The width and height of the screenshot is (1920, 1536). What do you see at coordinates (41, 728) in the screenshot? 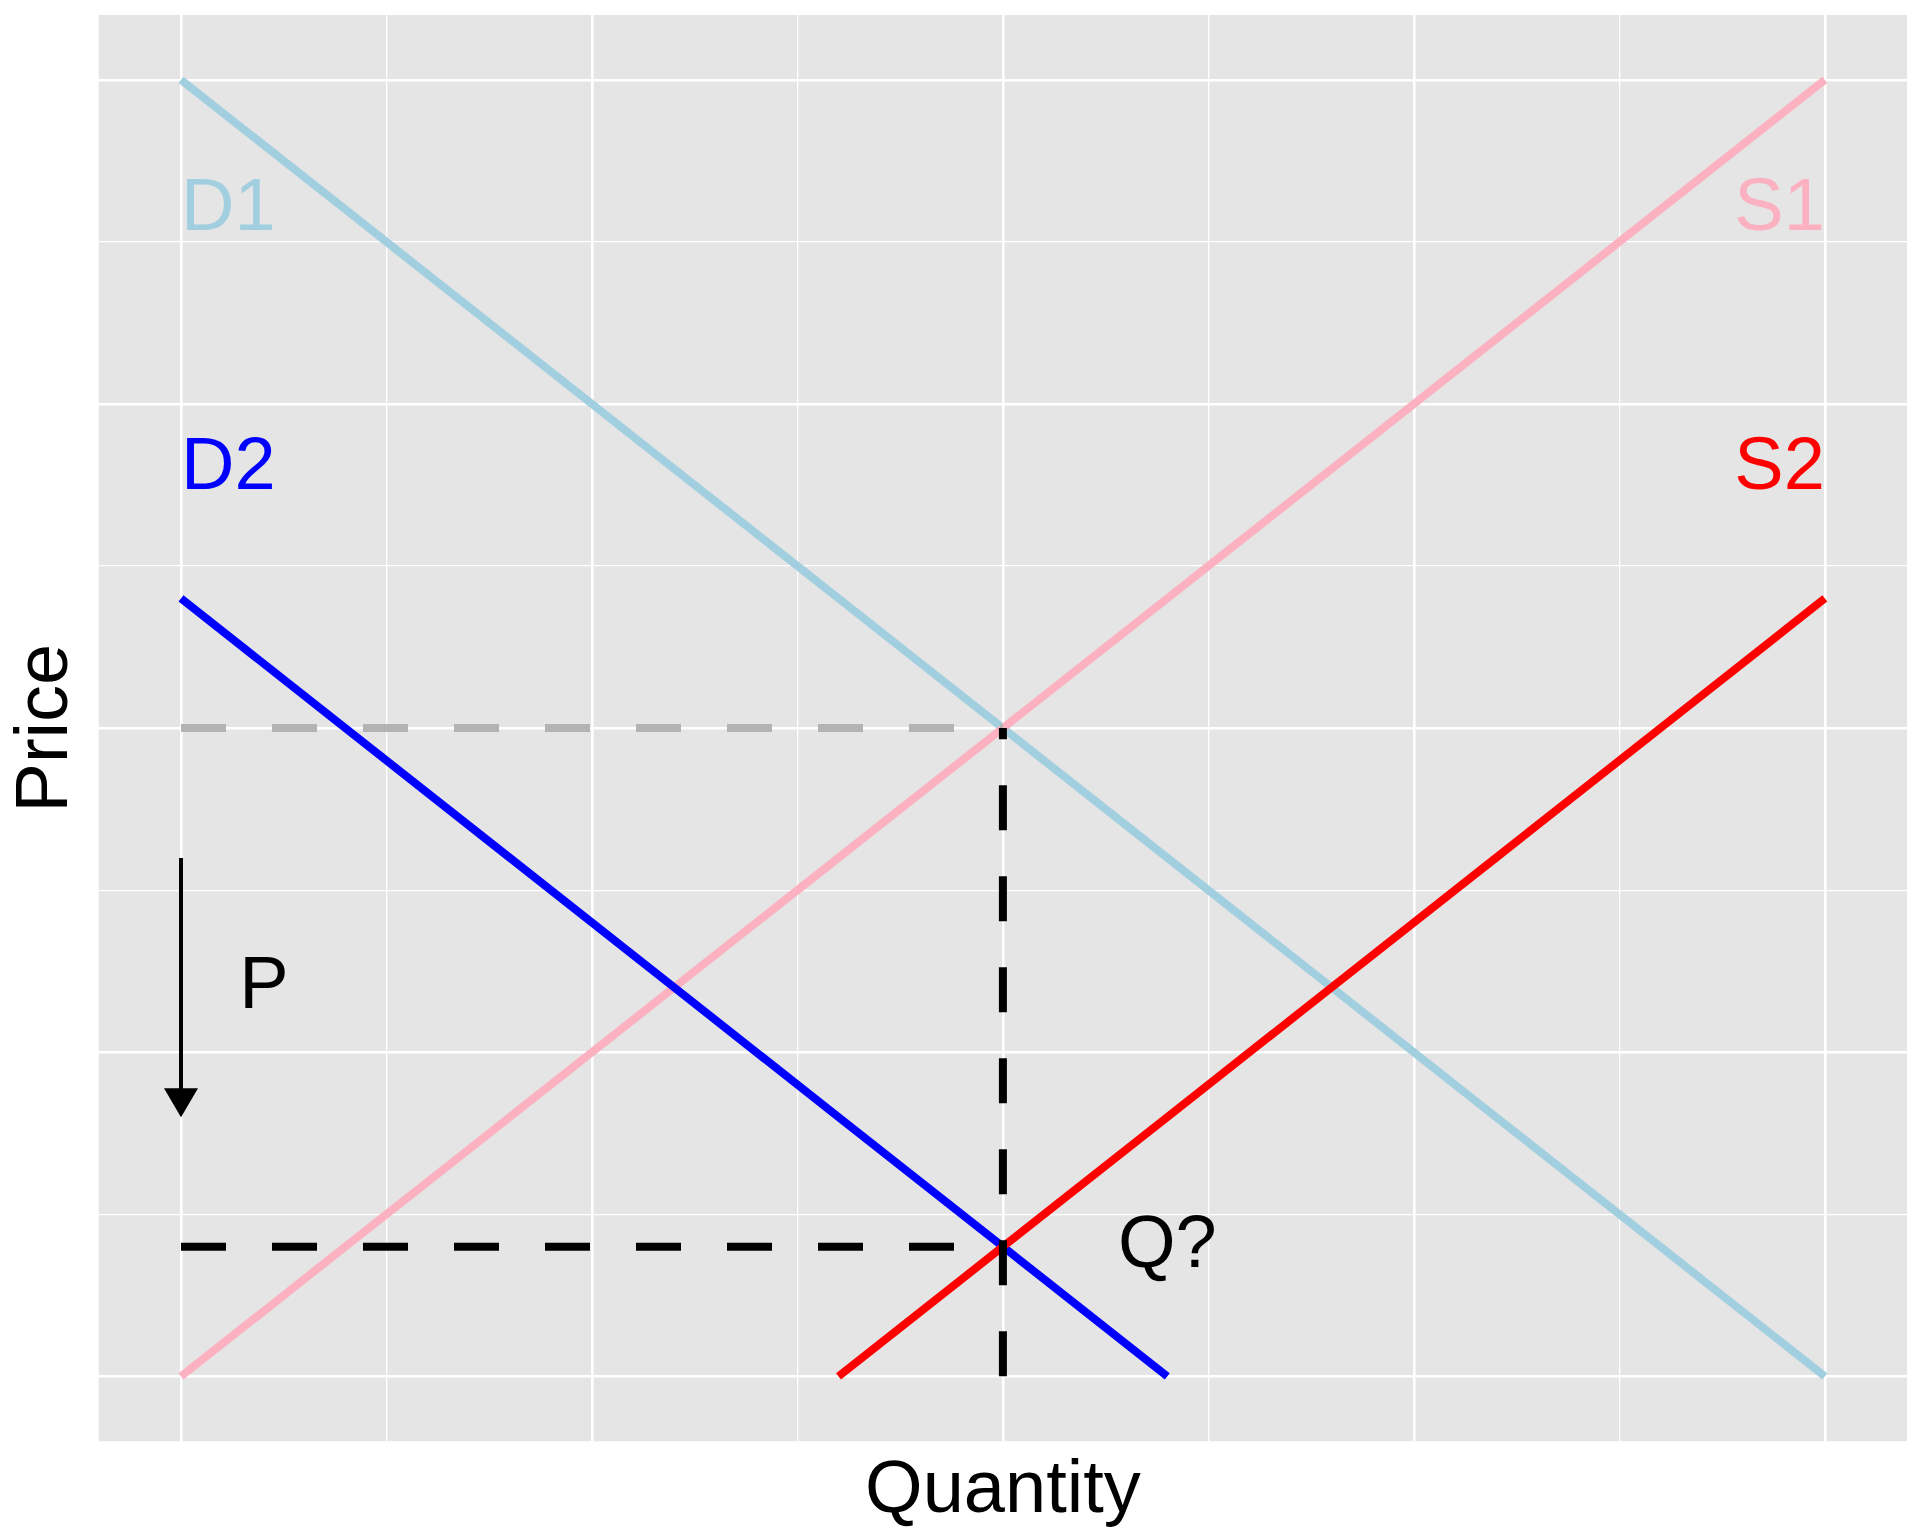
I see `y-axis-title: Price` at bounding box center [41, 728].